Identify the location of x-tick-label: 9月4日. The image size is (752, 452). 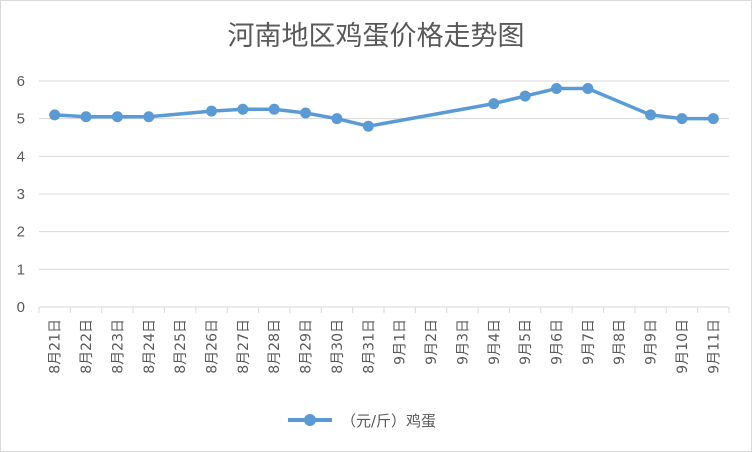
(495, 342).